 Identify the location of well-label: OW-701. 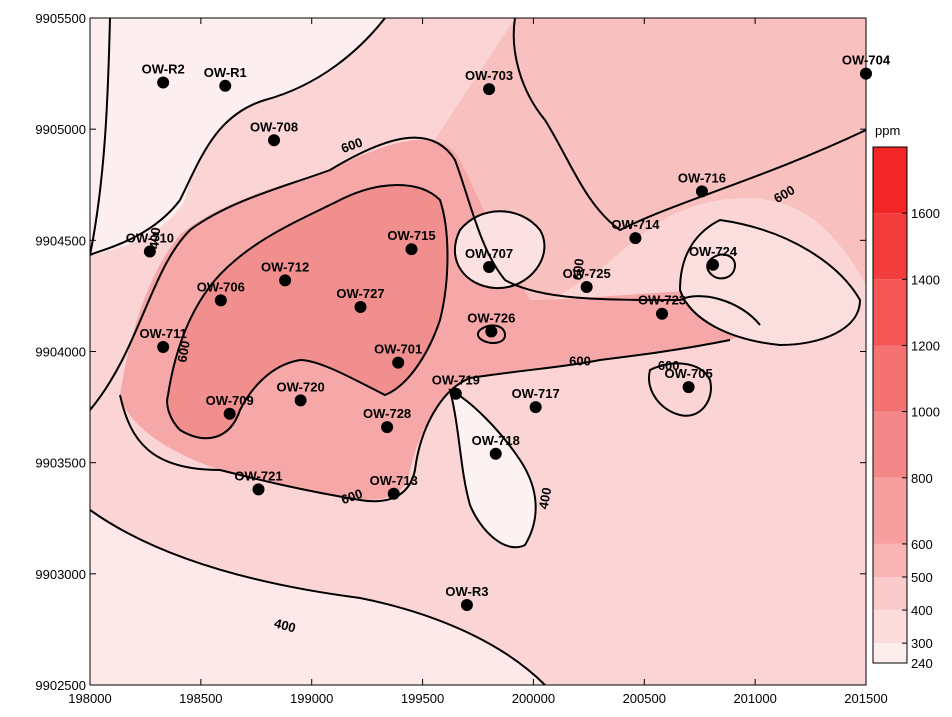
(398, 349).